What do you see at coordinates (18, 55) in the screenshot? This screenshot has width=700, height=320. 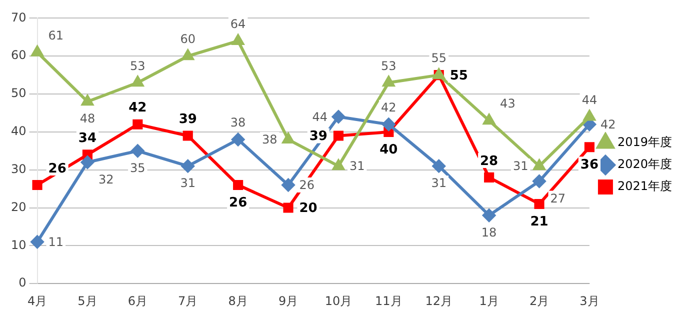 I see `y-tick-label: 60` at bounding box center [18, 55].